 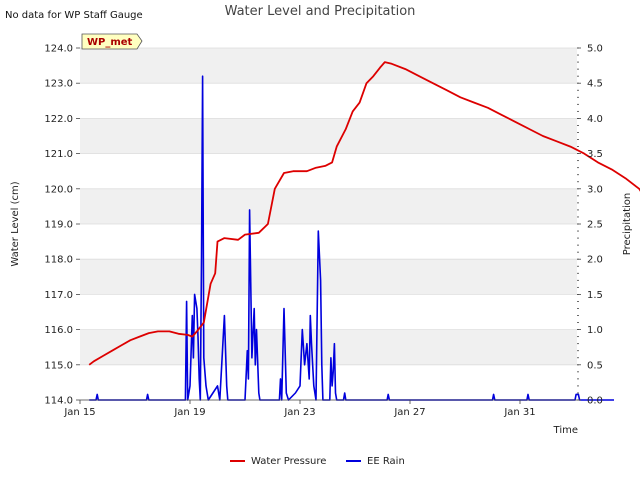 What do you see at coordinates (299, 412) in the screenshot?
I see `x-tick-label: Jan 23` at bounding box center [299, 412].